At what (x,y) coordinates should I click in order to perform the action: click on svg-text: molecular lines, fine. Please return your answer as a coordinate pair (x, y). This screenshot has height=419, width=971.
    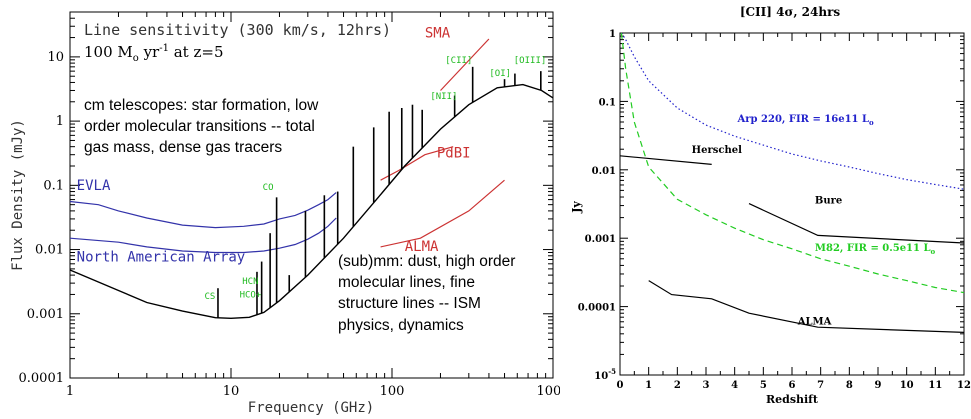
    Looking at the image, I should click on (406, 282).